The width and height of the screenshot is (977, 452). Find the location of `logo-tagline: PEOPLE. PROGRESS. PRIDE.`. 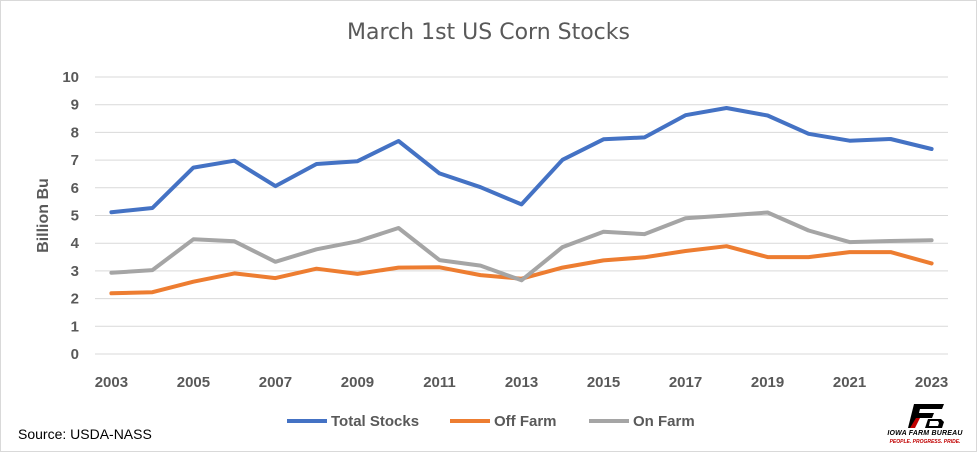

logo-tagline: PEOPLE. PROGRESS. PRIDE. is located at coordinates (925, 442).